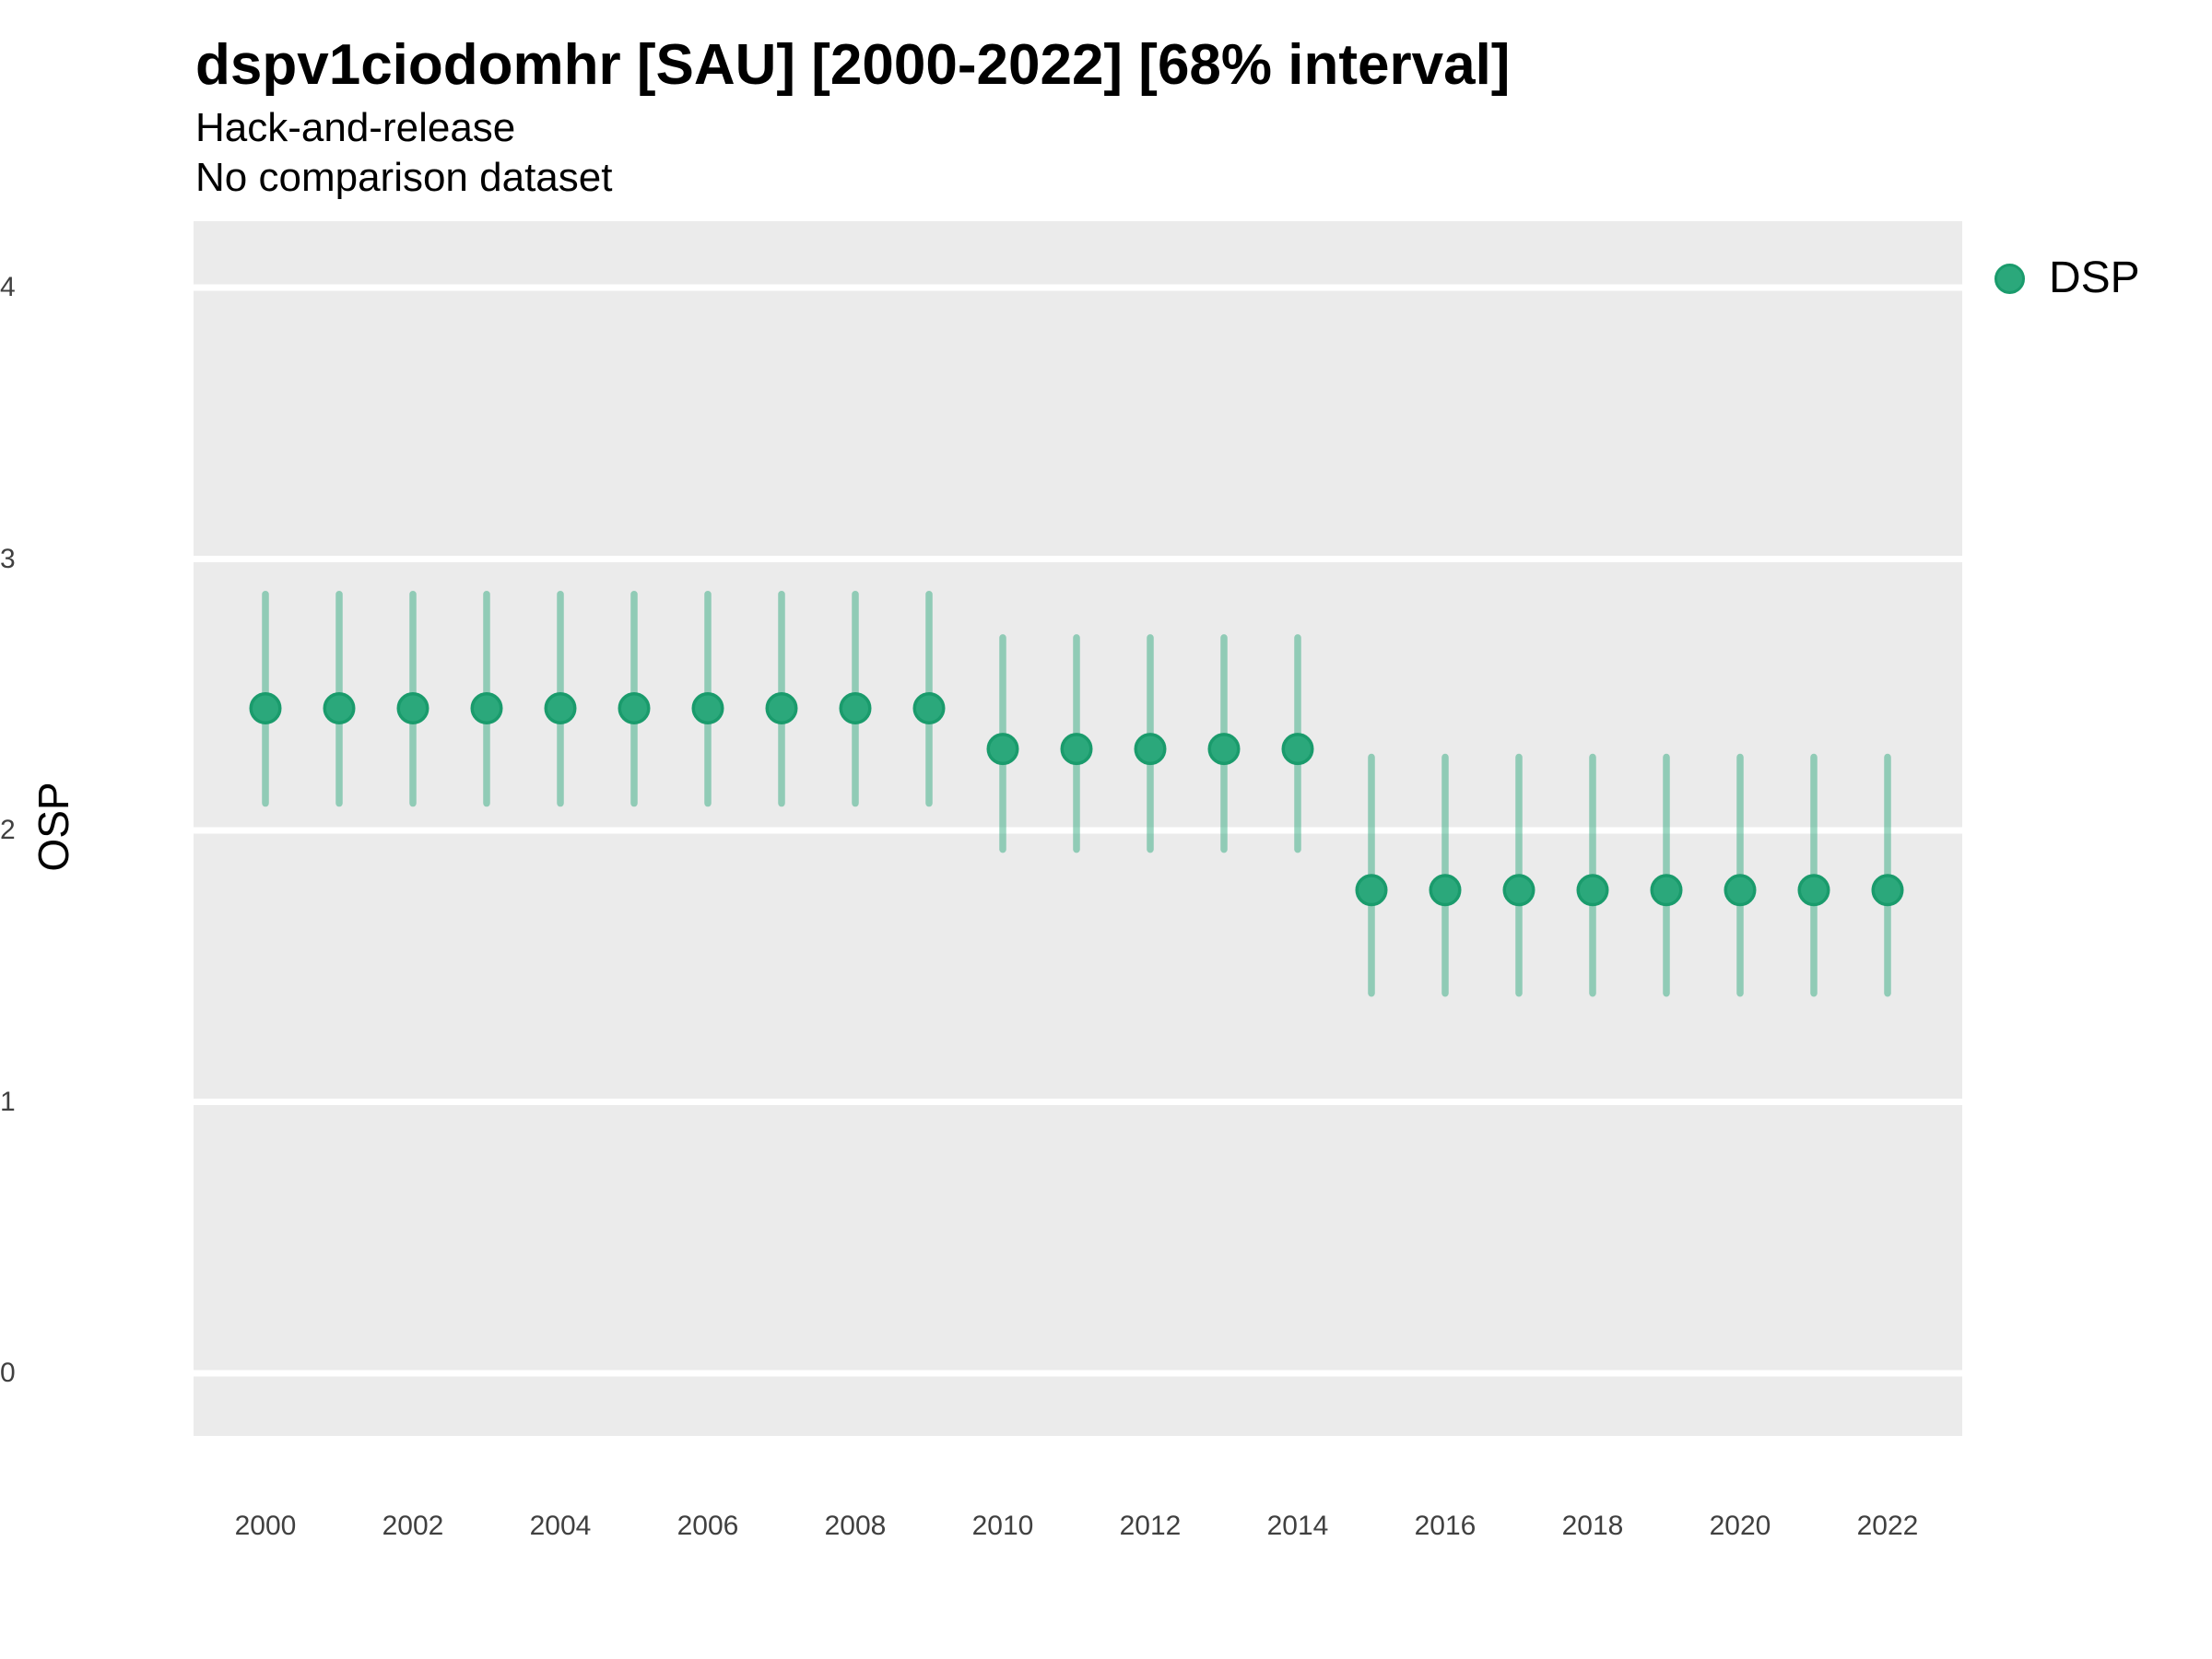  I want to click on chart-caption: No comparison dataset, so click(404, 177).